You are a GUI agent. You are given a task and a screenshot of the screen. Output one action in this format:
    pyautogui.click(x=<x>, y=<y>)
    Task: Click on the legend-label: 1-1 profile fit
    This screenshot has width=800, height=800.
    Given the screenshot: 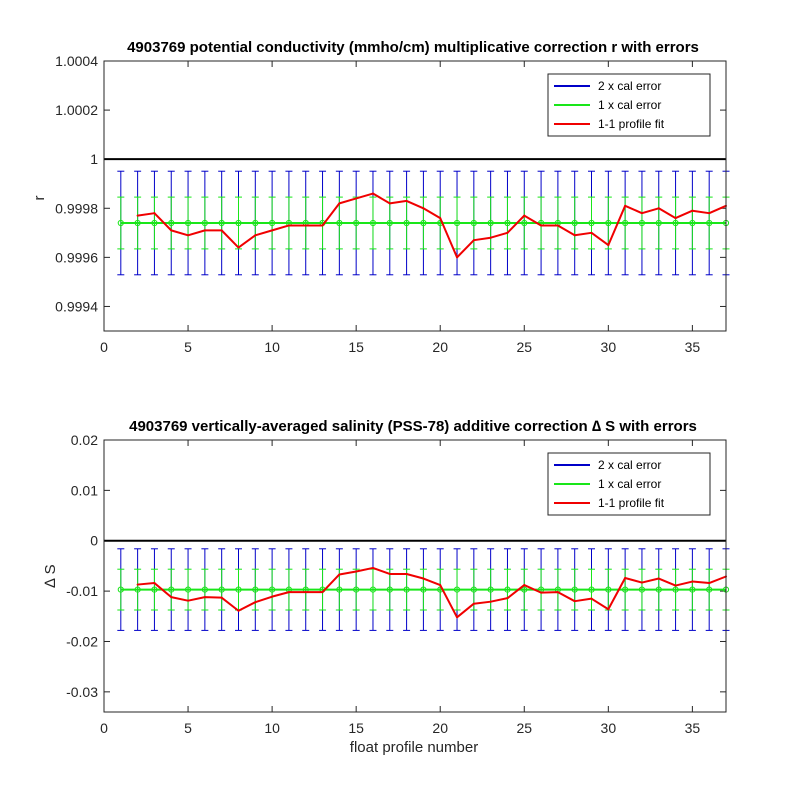 What is the action you would take?
    pyautogui.click(x=631, y=124)
    